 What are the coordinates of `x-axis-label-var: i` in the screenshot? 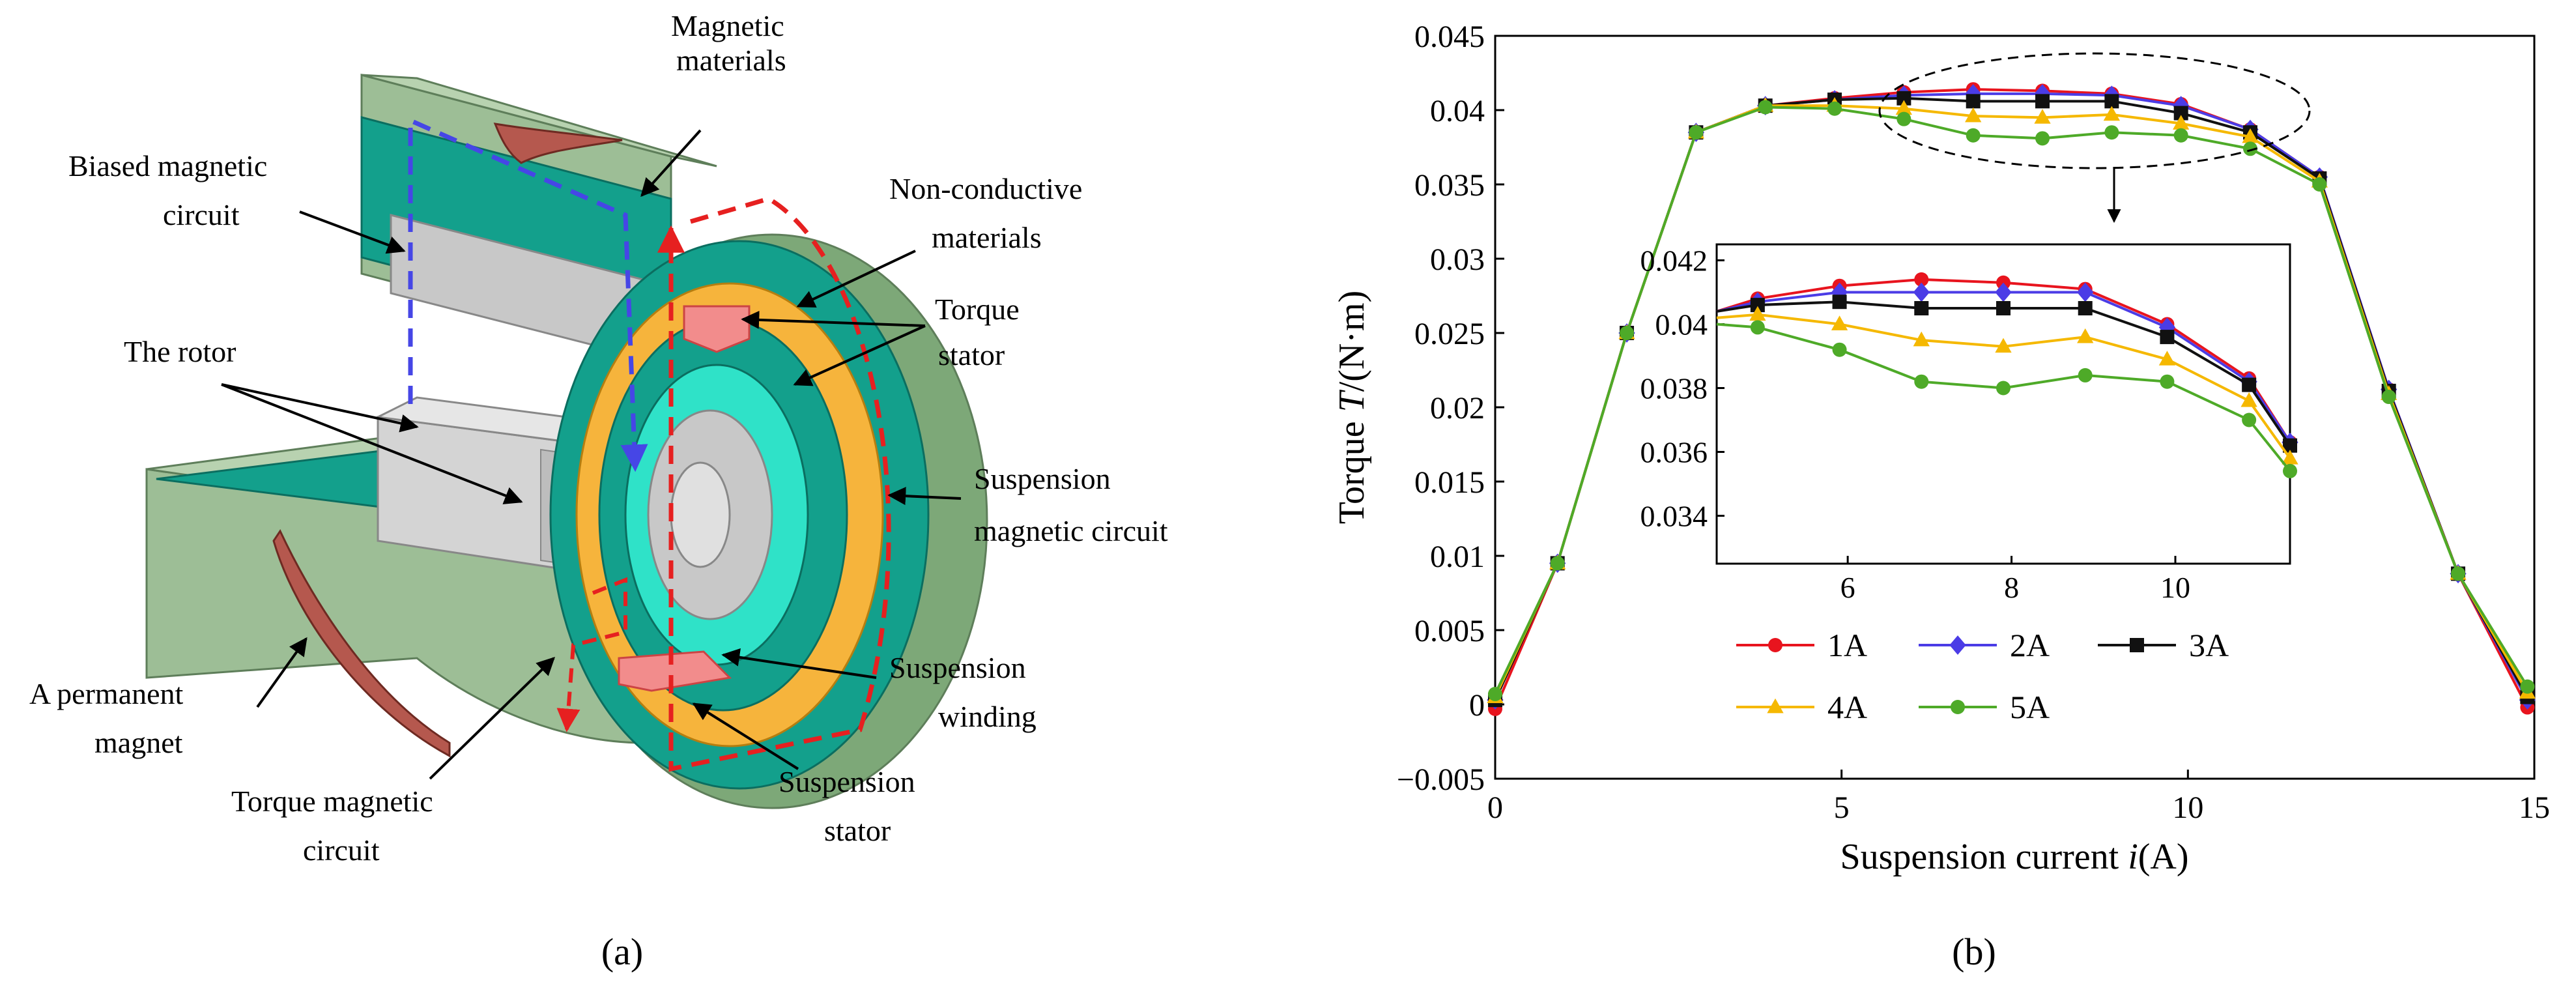 It's located at (2133, 857).